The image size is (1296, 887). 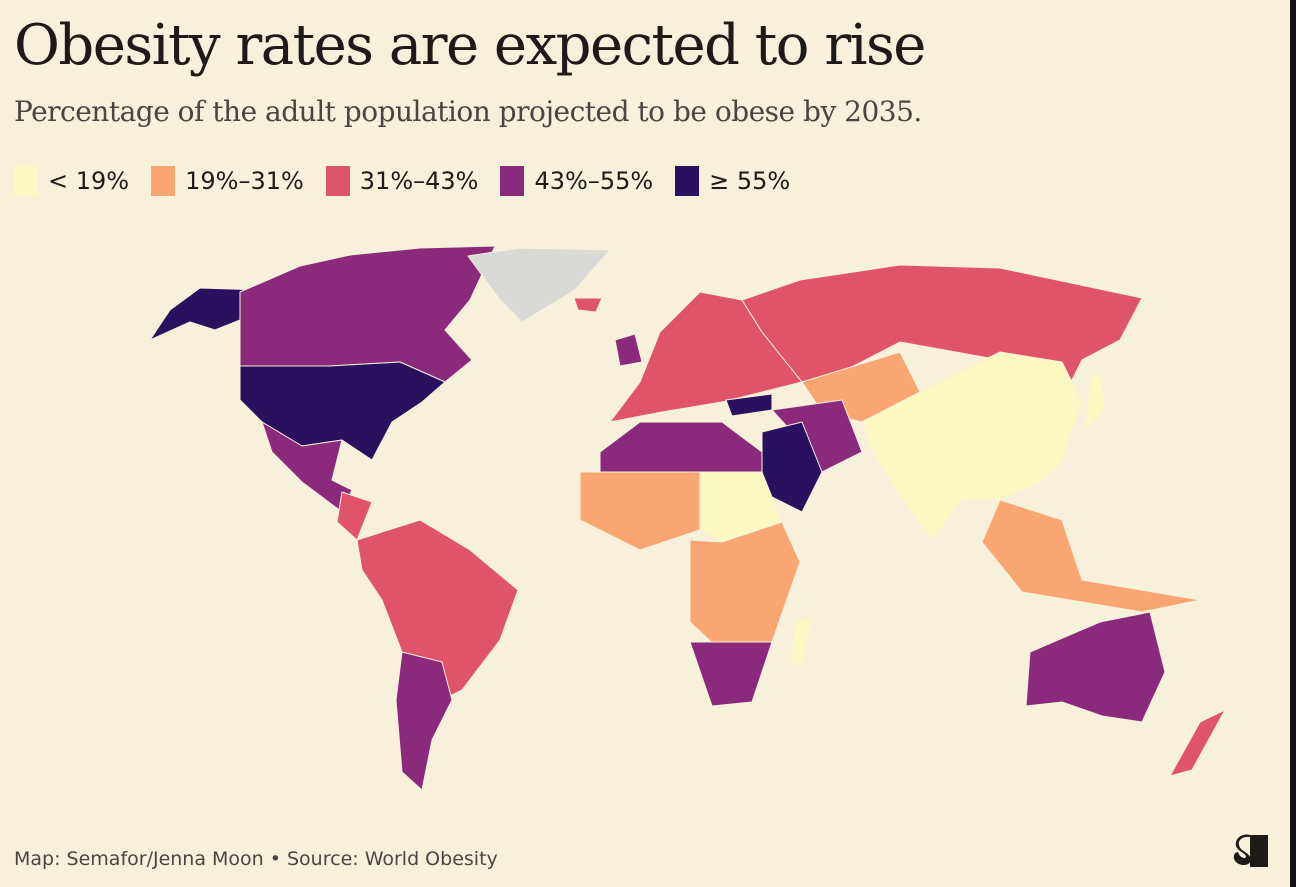 I want to click on region-central-america, so click(x=354, y=516).